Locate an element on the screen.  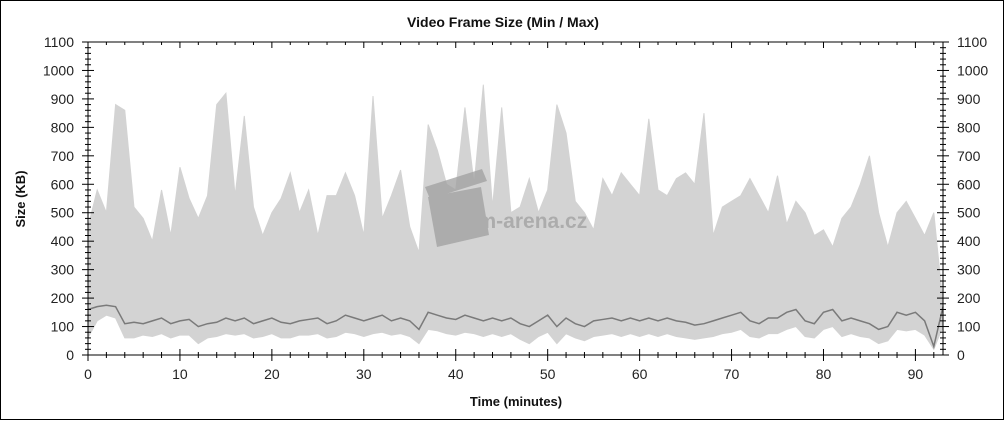
y-tick-label-right: 1100 is located at coordinates (972, 42).